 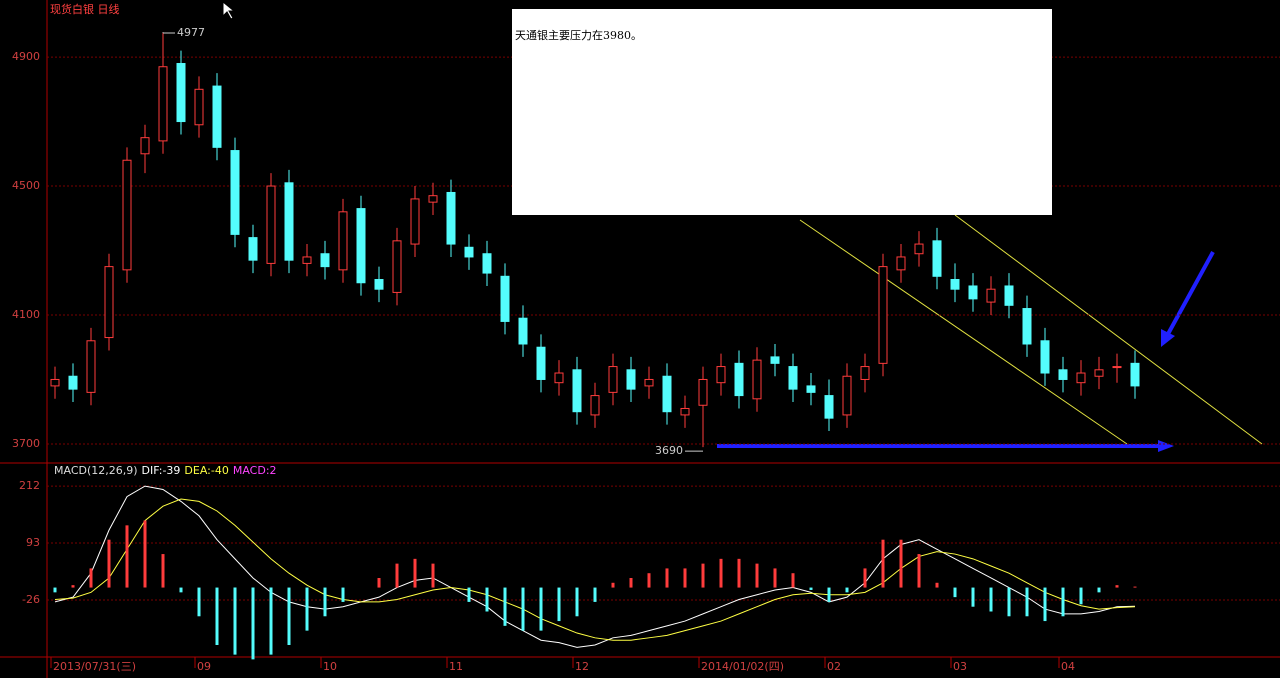 What do you see at coordinates (85, 9) in the screenshot?
I see `chart-title: 现货白银 日线` at bounding box center [85, 9].